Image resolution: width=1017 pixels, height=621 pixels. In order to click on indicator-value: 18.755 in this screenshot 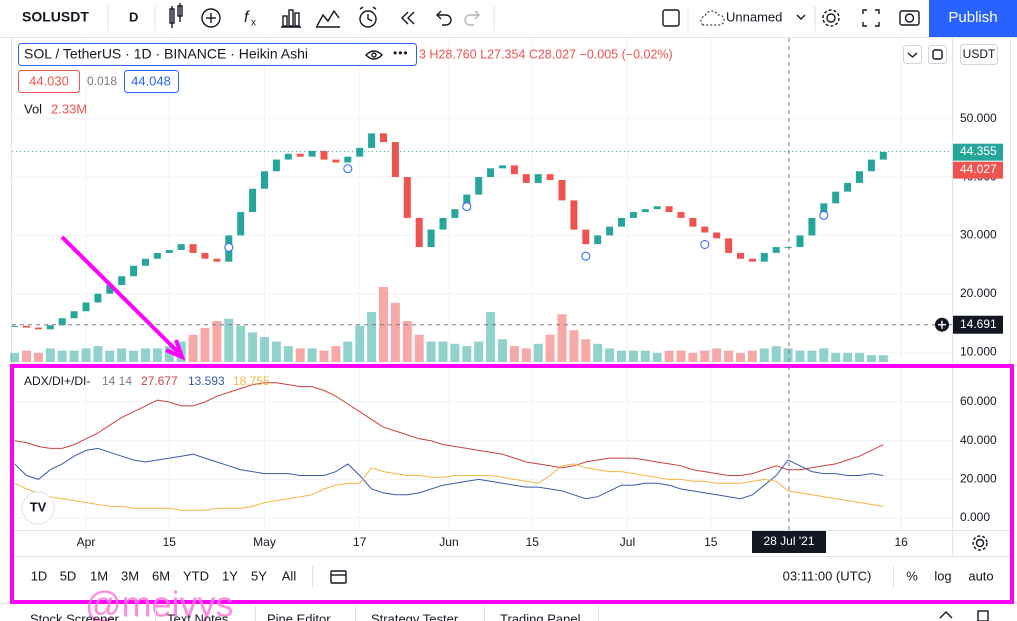, I will do `click(251, 381)`.